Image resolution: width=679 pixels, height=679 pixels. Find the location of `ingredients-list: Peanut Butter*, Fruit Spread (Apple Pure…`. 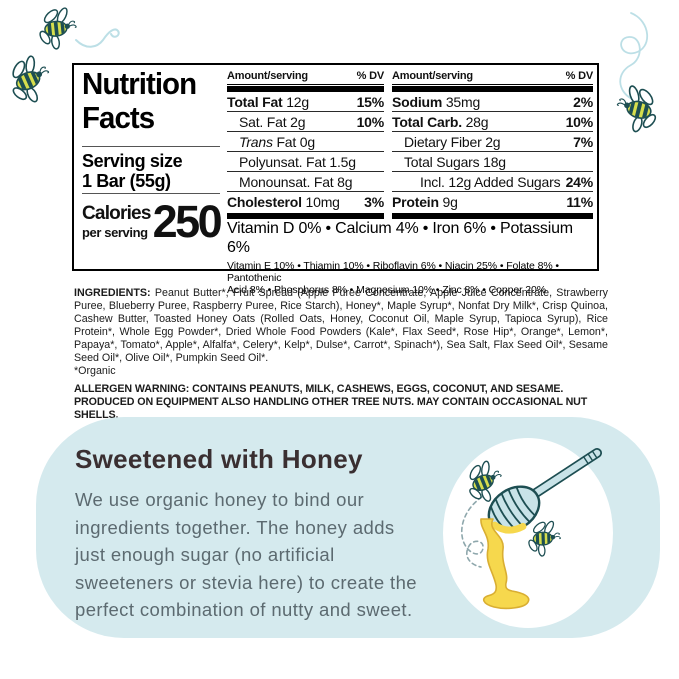

ingredients-list: Peanut Butter*, Fruit Spread (Apple Pure… is located at coordinates (341, 325).